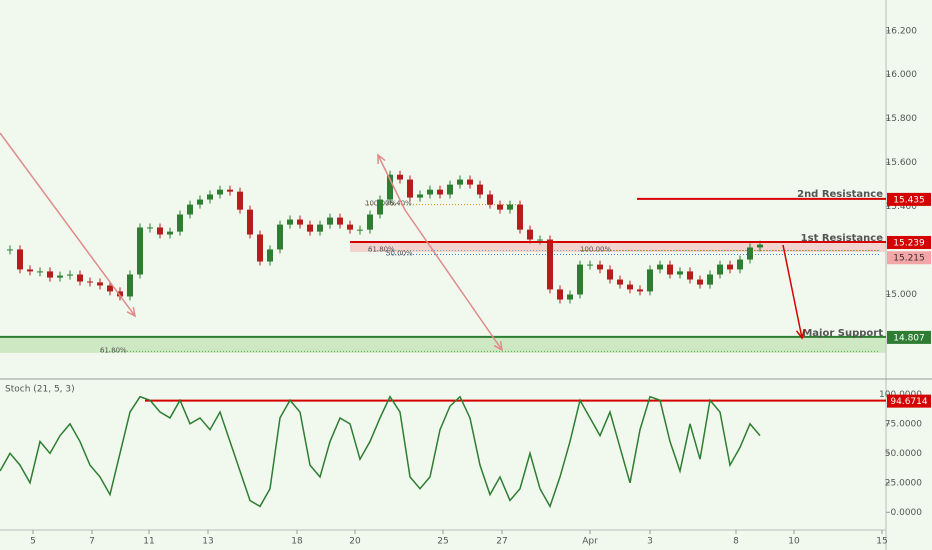 This screenshot has height=550, width=932. What do you see at coordinates (909, 258) in the screenshot?
I see `last-price-badge` at bounding box center [909, 258].